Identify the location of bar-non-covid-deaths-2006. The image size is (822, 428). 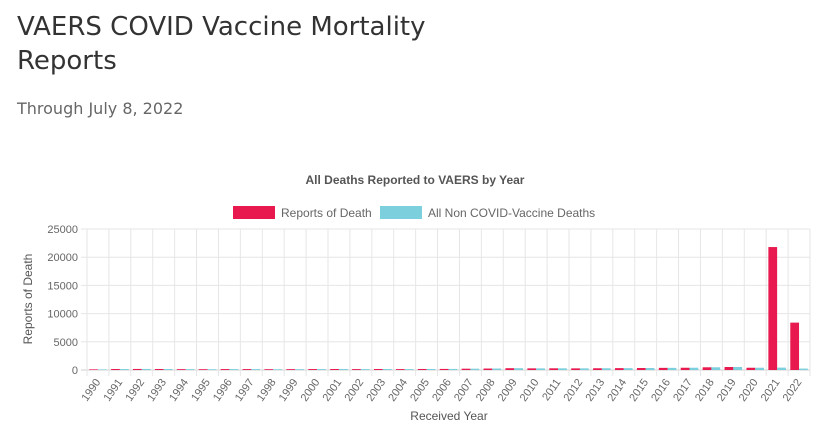
(453, 369).